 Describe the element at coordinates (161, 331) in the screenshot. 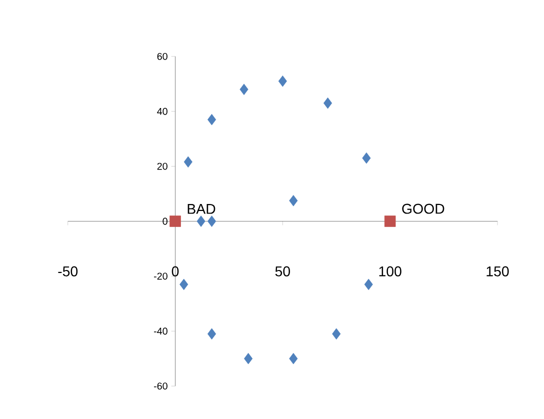

I see `y-tick-label: -40` at that location.